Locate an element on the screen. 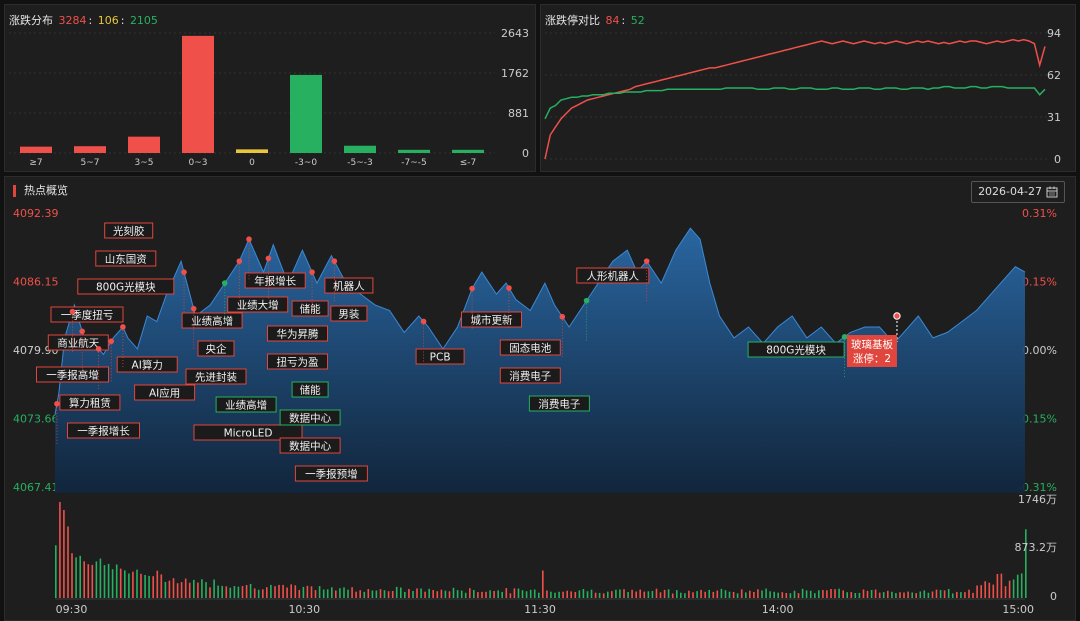  distribution-title-row: 涨跌分布 3284: 106: 2105 is located at coordinates (83, 20).